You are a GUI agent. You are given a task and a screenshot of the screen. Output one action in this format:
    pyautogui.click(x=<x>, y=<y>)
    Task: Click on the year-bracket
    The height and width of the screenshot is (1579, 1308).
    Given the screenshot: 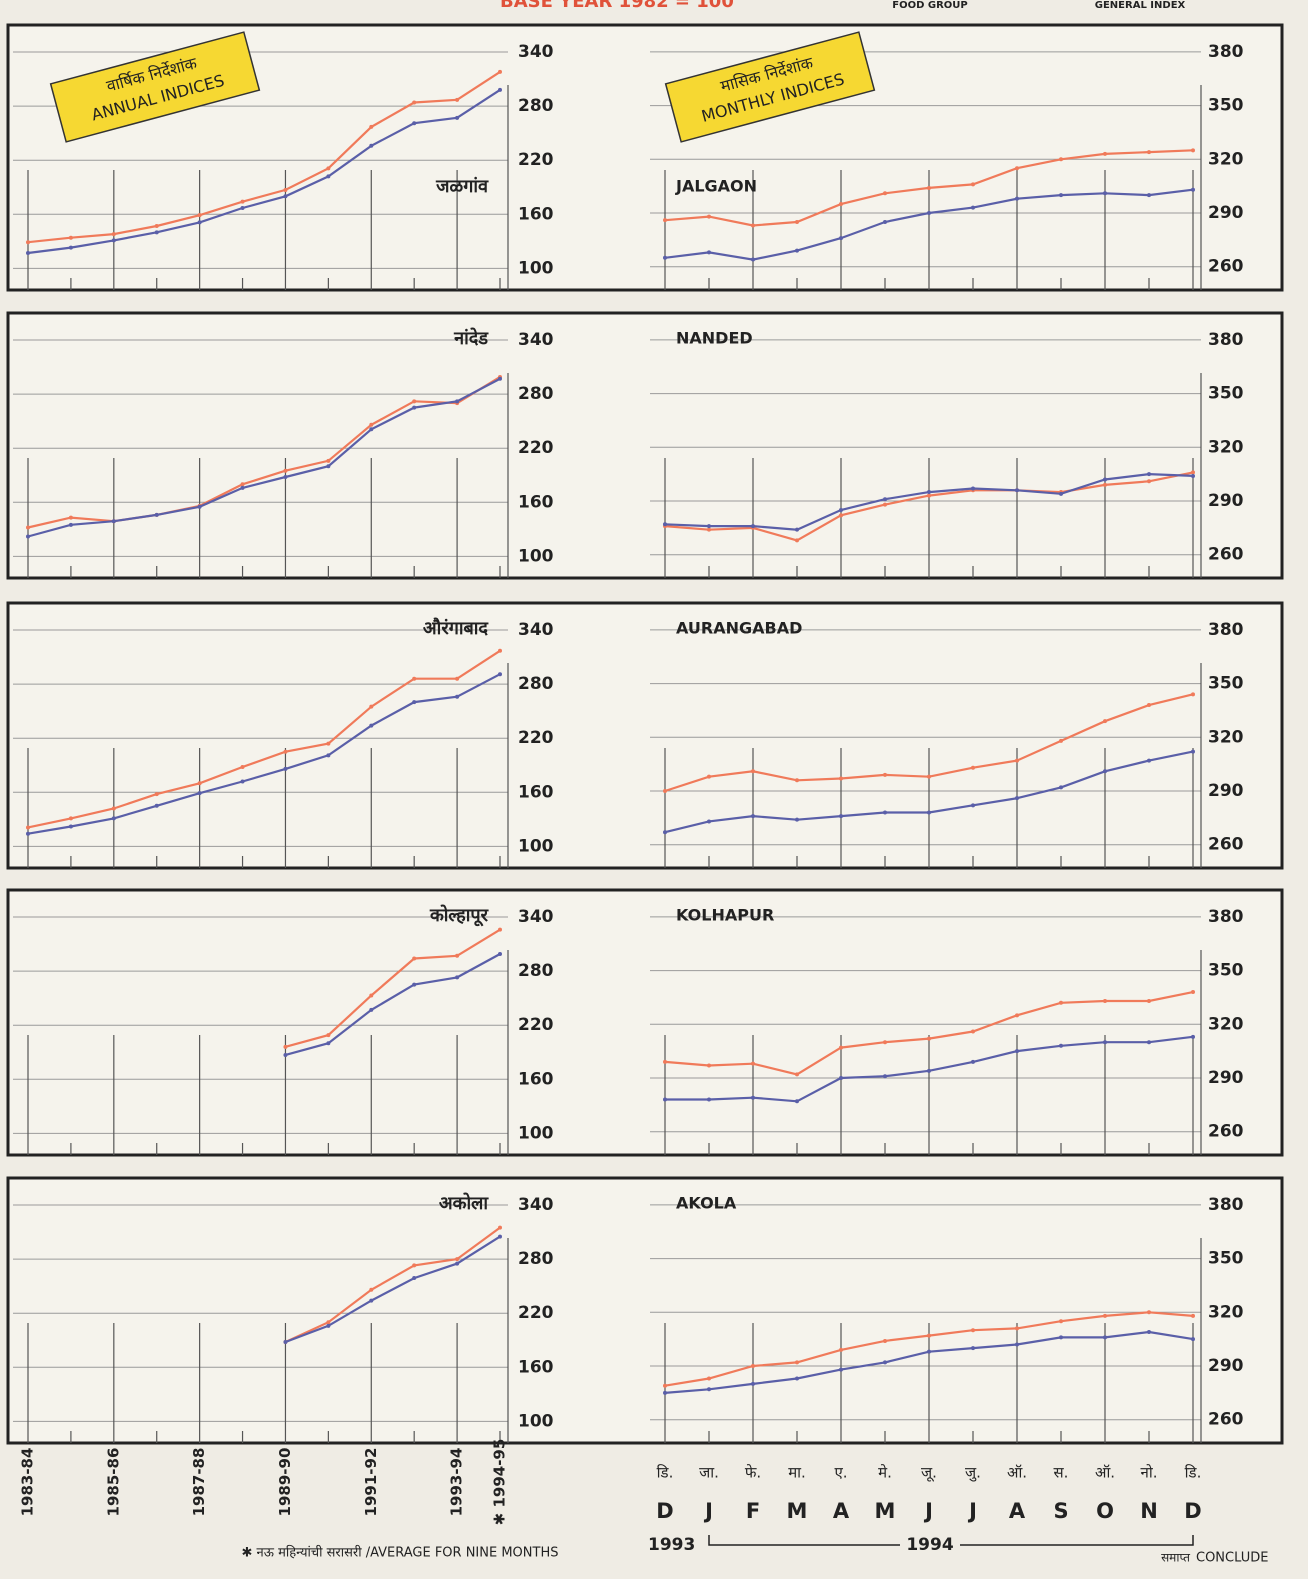 What is the action you would take?
    pyautogui.click(x=951, y=1540)
    